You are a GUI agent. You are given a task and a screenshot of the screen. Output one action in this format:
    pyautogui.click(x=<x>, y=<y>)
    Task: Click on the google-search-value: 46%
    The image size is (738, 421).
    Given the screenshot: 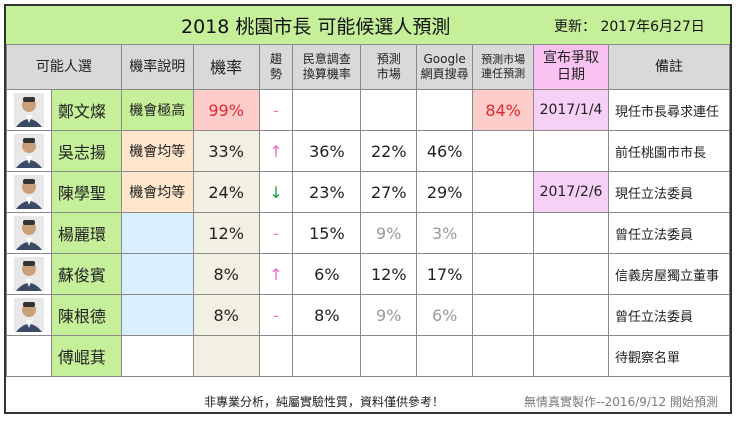 What is the action you would take?
    pyautogui.click(x=445, y=151)
    